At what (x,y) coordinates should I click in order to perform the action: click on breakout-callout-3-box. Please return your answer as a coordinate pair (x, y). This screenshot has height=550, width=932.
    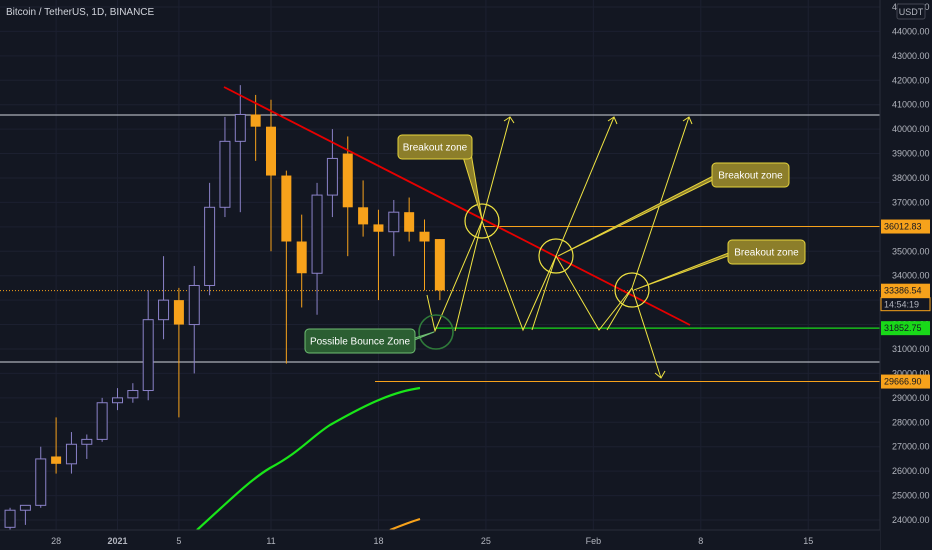
    Looking at the image, I should click on (766, 252).